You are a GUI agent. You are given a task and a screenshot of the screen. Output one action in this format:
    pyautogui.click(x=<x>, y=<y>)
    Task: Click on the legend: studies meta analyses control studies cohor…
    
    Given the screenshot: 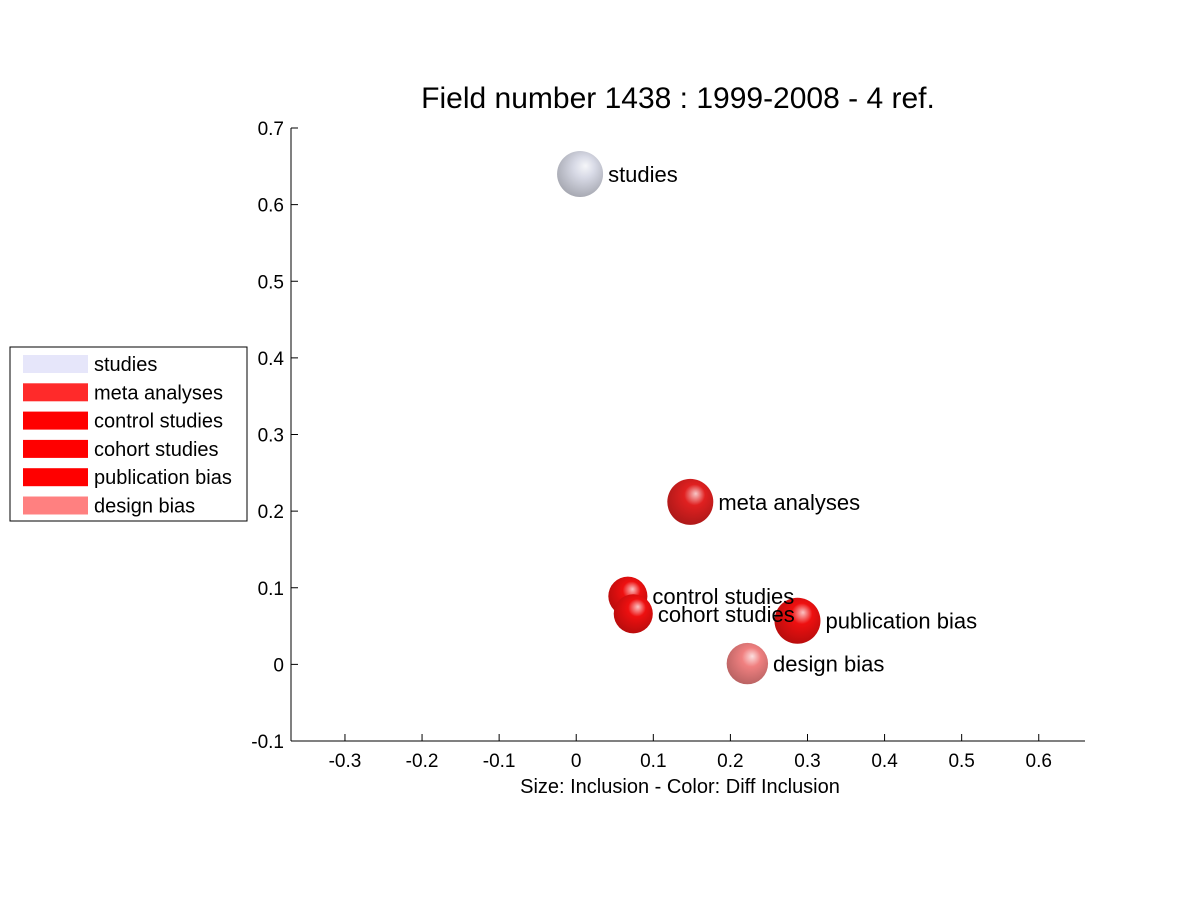 What is the action you would take?
    pyautogui.click(x=128, y=434)
    